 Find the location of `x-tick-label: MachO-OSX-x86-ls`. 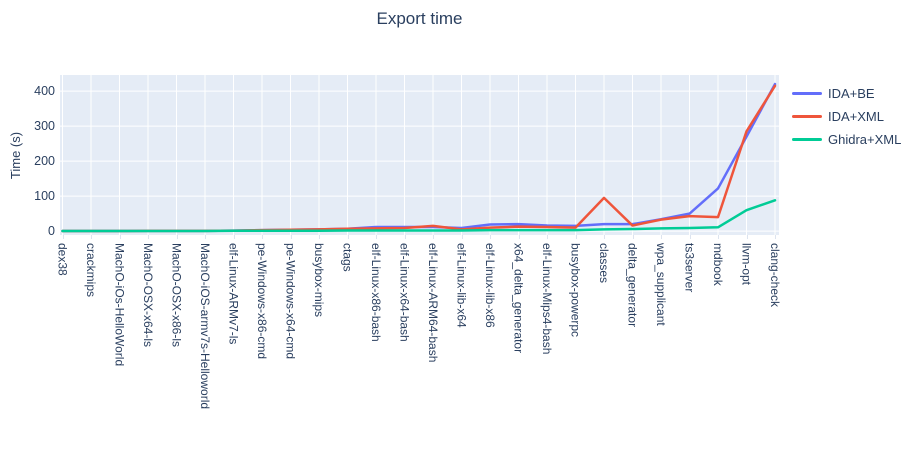

x-tick-label: MachO-OSX-x86-ls is located at coordinates (176, 295).